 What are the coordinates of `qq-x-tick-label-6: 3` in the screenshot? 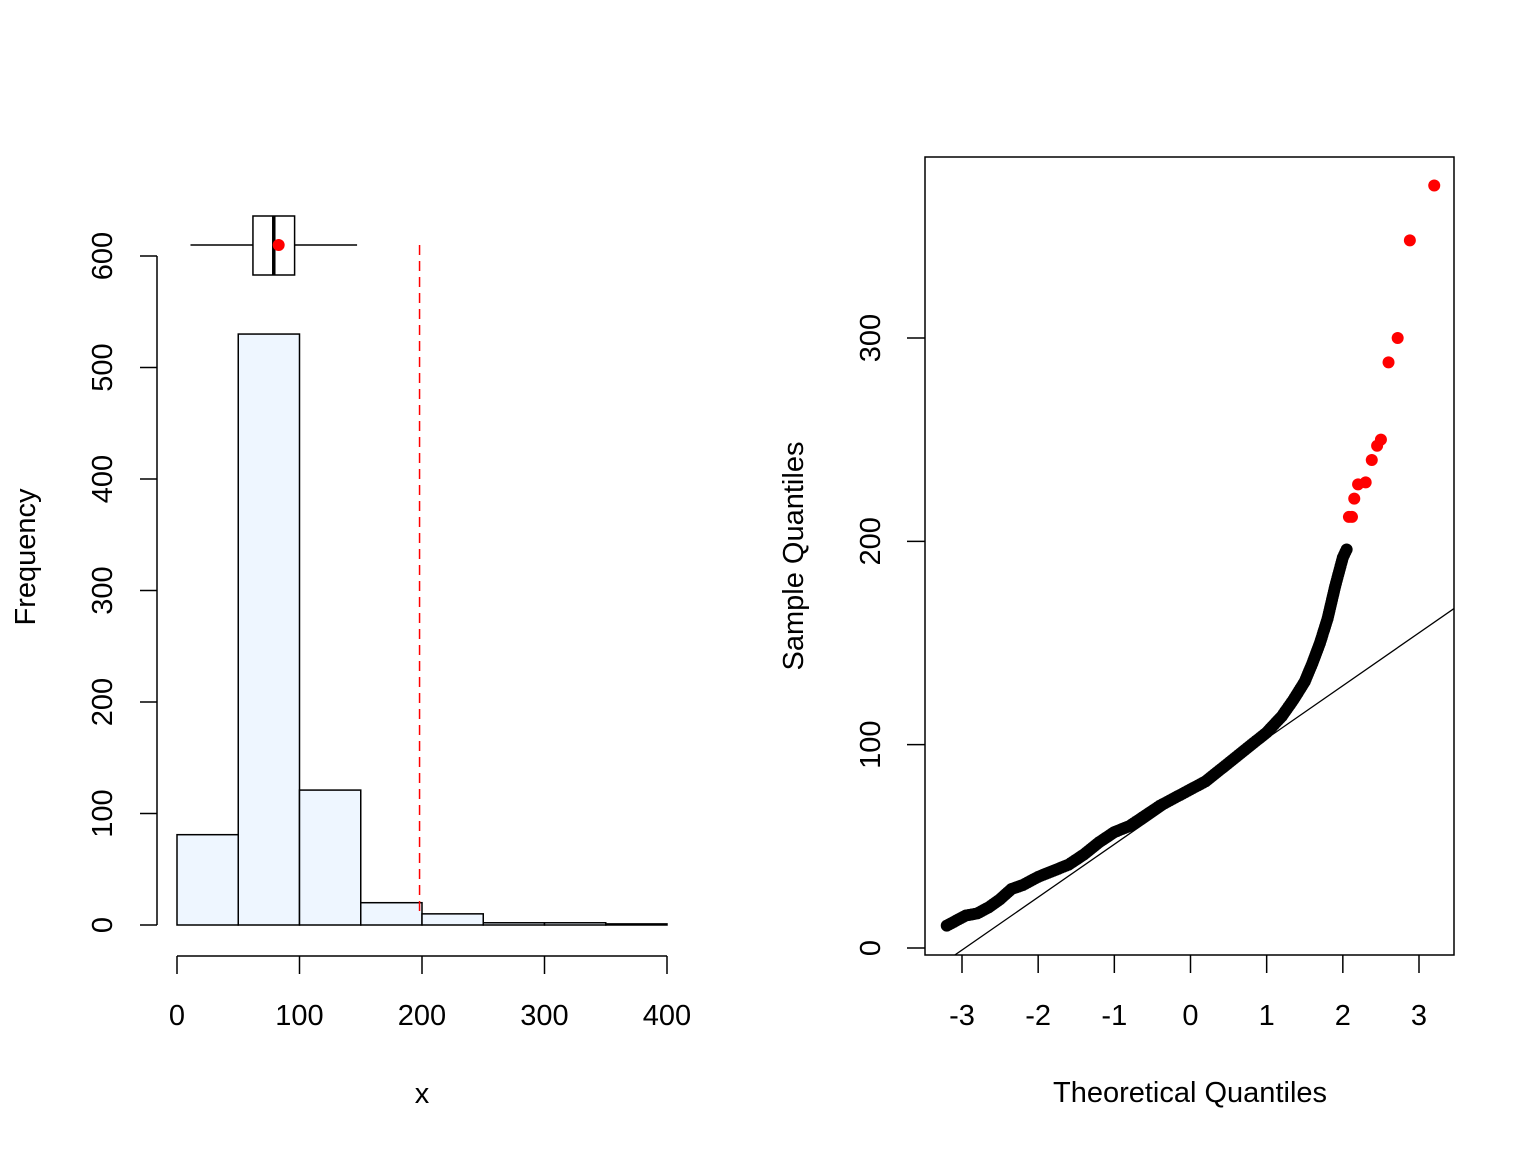 It's located at (1419, 1016).